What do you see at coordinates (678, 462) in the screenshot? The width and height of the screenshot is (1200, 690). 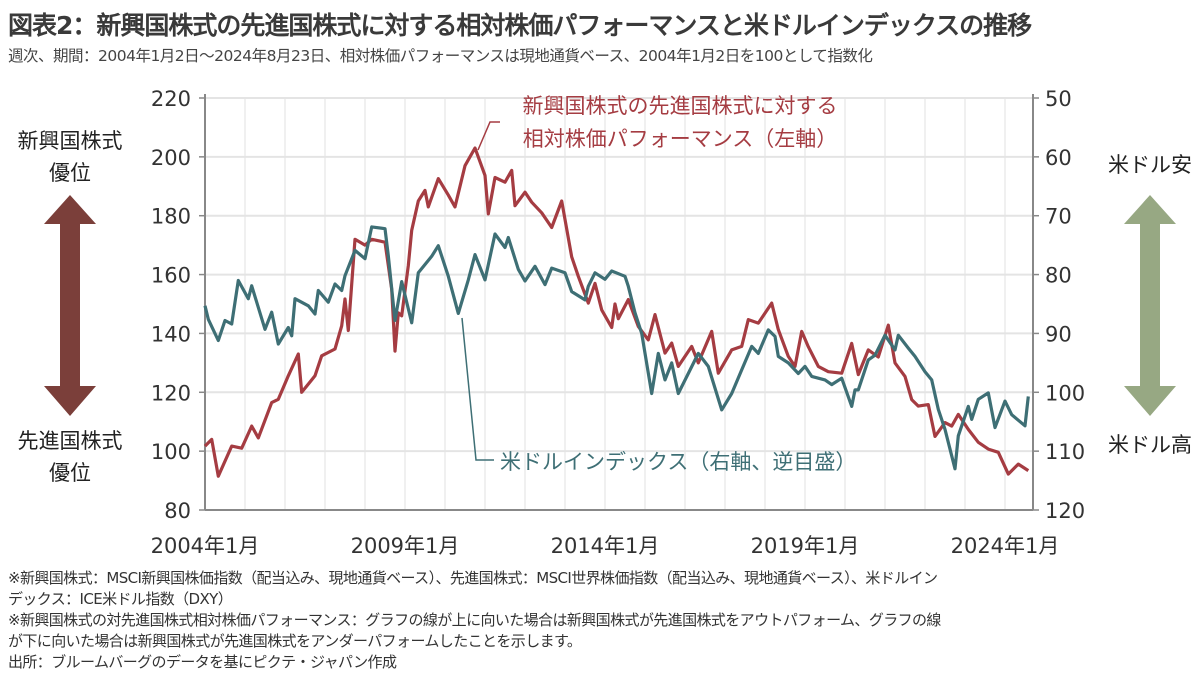 I see `dollar-index-label: 米ドルインデックス（右軸、逆目盛）` at bounding box center [678, 462].